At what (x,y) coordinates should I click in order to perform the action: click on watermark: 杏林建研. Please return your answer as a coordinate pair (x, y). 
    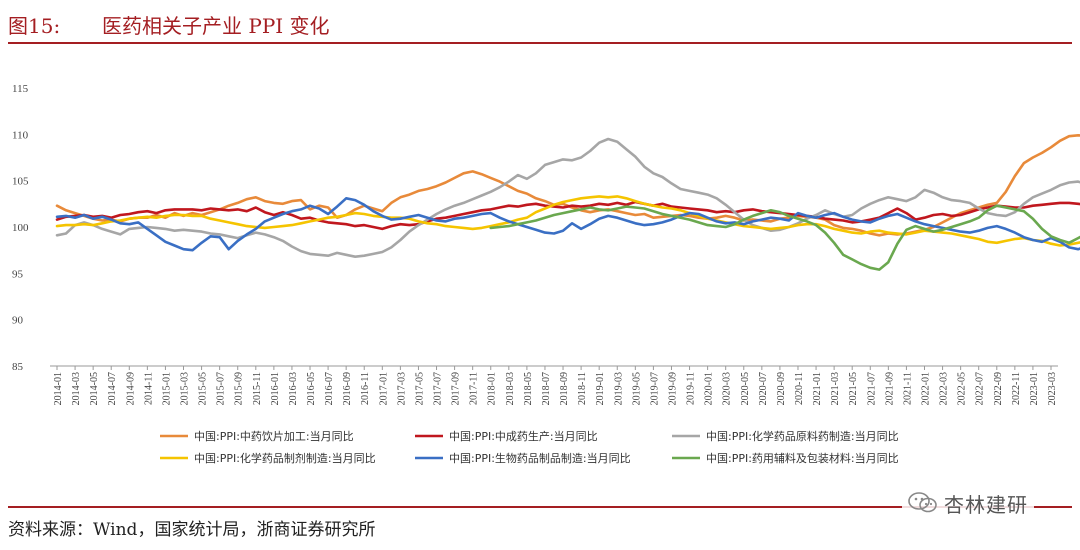
    Looking at the image, I should click on (968, 503).